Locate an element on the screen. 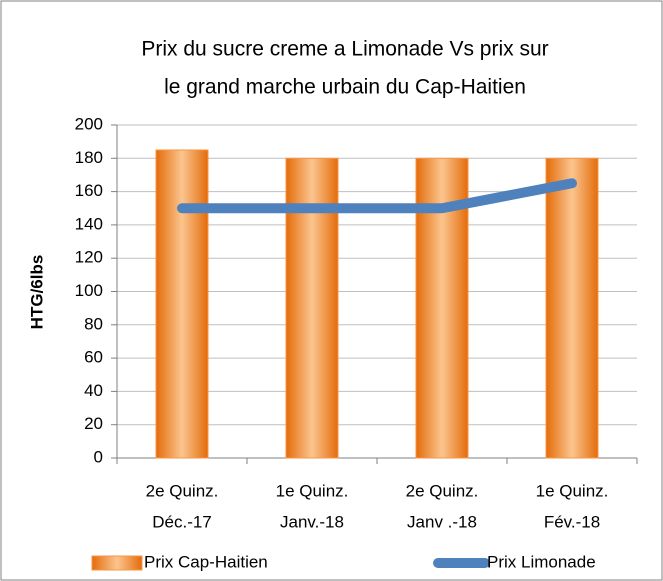 The height and width of the screenshot is (581, 663). y-tick-label: 100 is located at coordinates (89, 290).